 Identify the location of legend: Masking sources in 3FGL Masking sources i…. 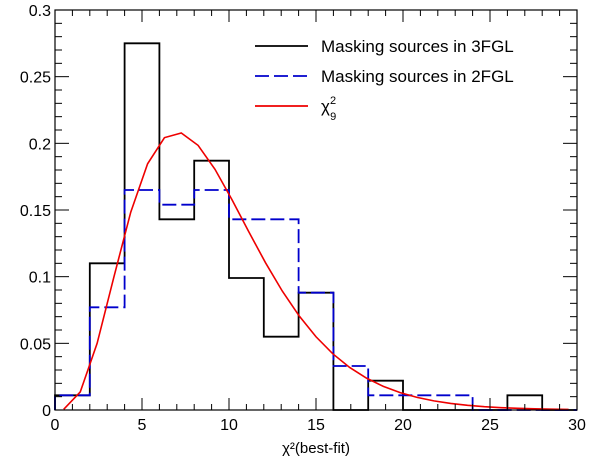
(384, 80).